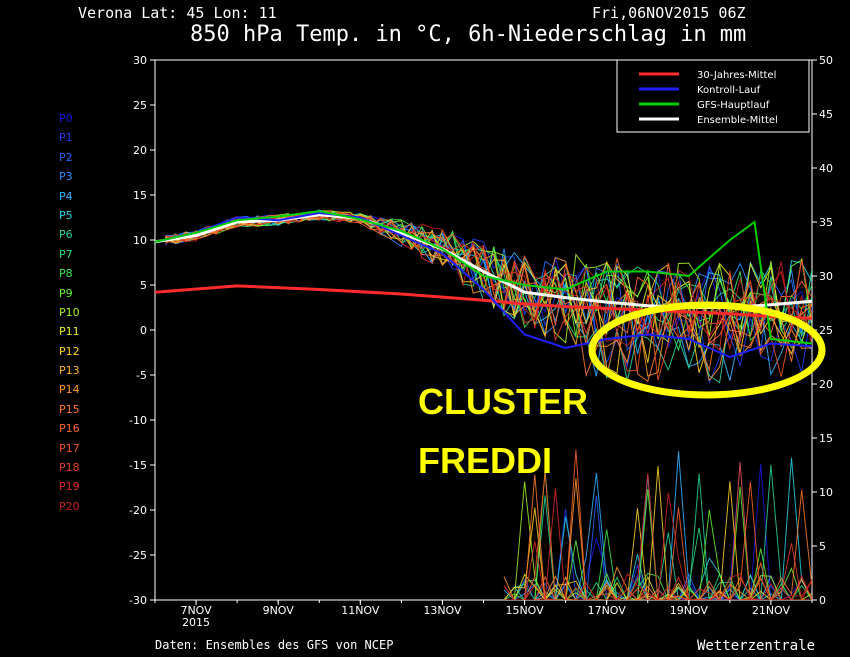 This screenshot has height=657, width=850. I want to click on y-right-tick-label: 40, so click(826, 168).